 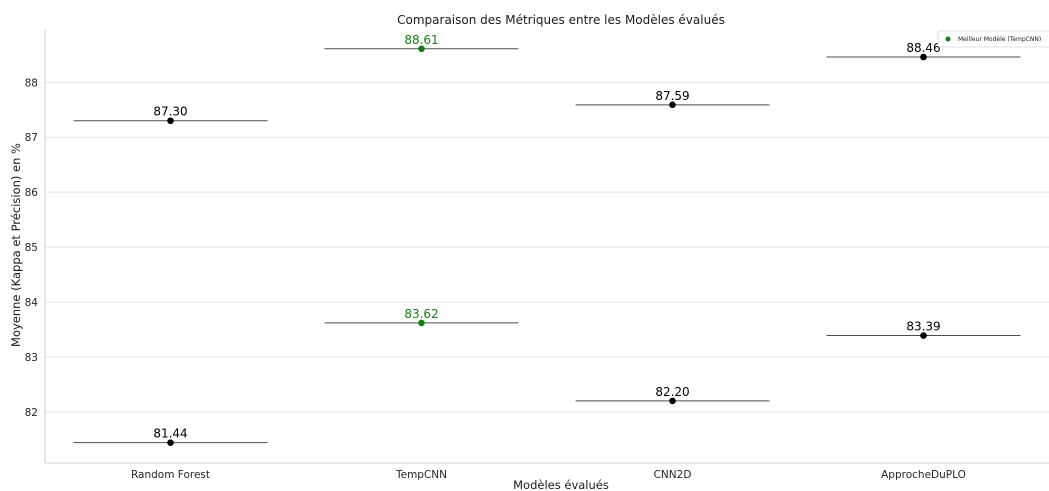 I want to click on x-tick-label: TempCNN, so click(x=421, y=475).